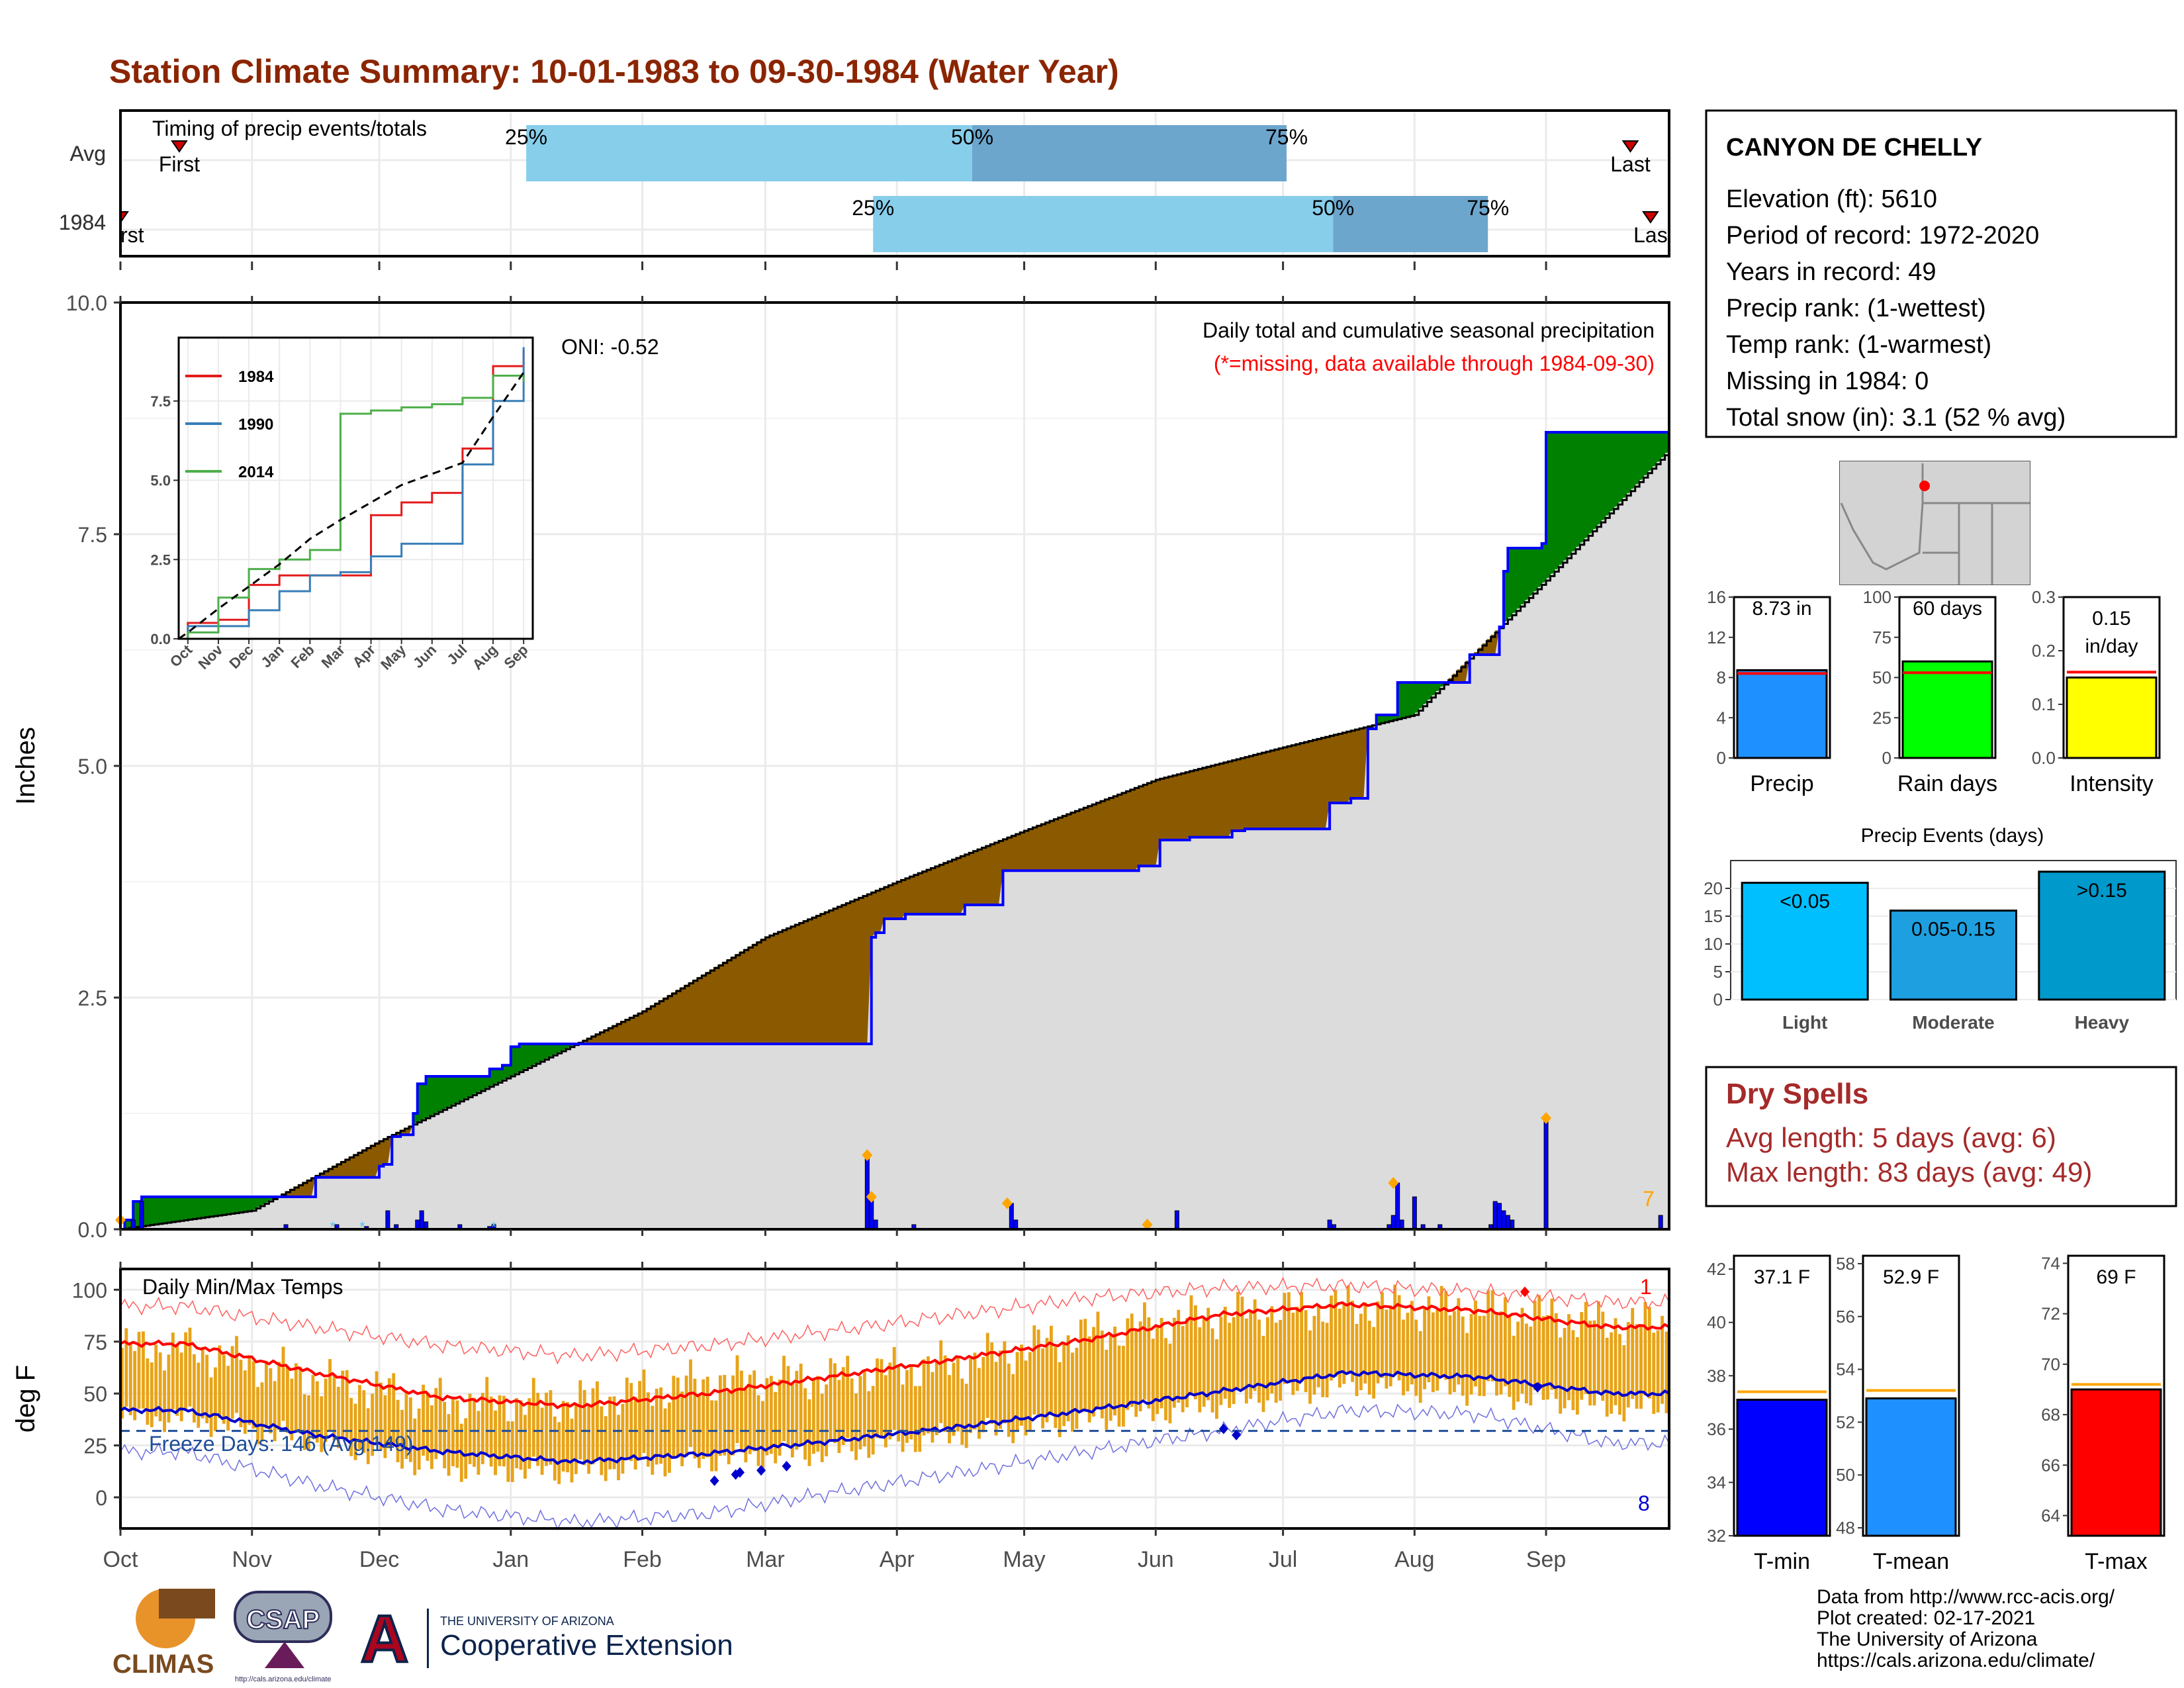 The height and width of the screenshot is (1688, 2184). Describe the element at coordinates (92, 998) in the screenshot. I see `precip-ytick-label-1: 2.5` at that location.